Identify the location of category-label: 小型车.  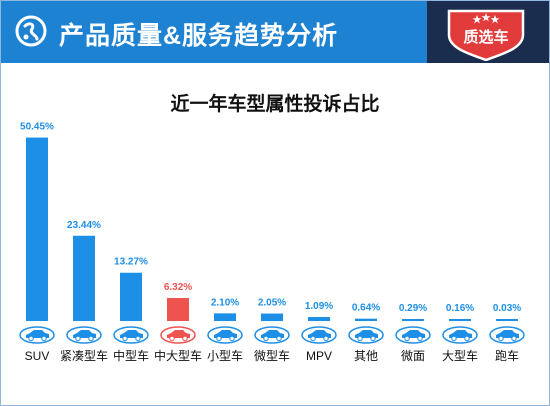
(225, 355).